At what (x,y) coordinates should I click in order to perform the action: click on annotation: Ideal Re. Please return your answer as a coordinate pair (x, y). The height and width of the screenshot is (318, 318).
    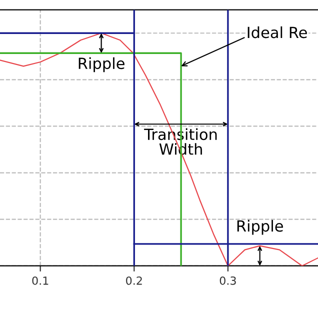
    Looking at the image, I should click on (277, 32).